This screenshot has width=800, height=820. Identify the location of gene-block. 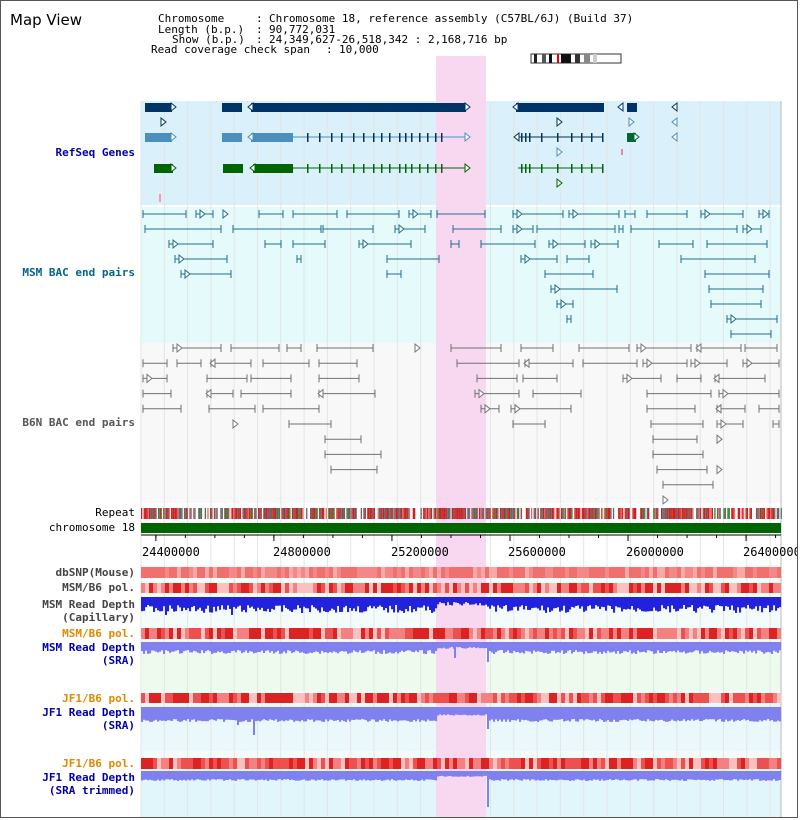
(232, 137).